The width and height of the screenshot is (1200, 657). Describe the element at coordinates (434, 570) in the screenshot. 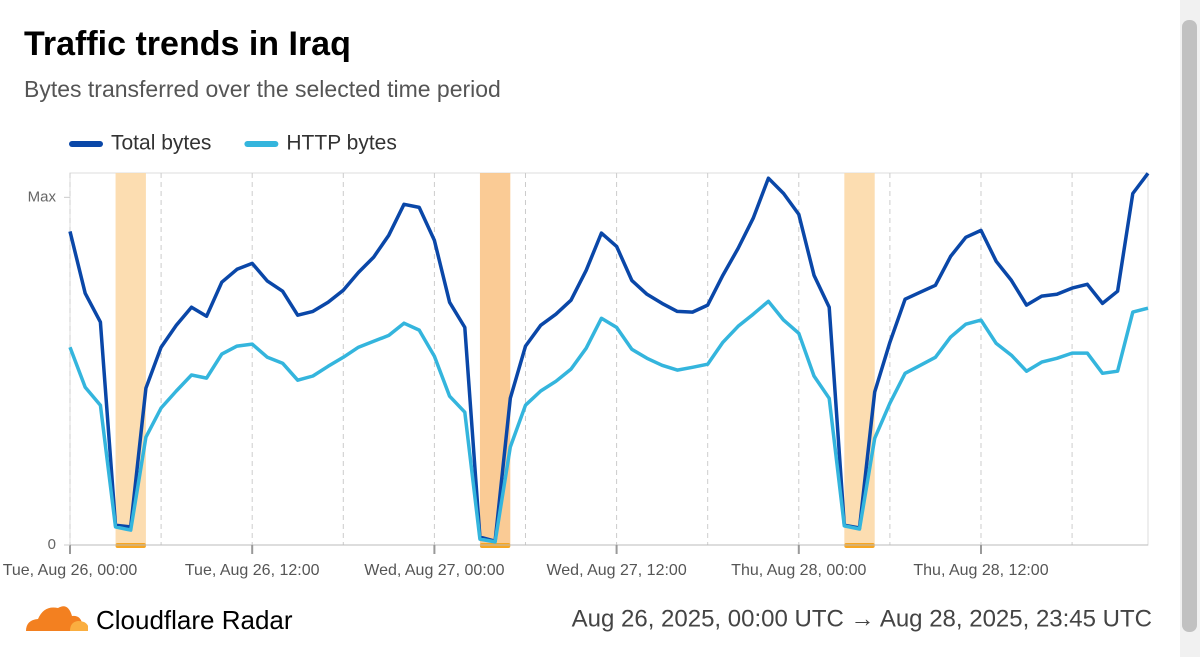

I see `x-tick-label: Wed, Aug 27, 00:00` at that location.